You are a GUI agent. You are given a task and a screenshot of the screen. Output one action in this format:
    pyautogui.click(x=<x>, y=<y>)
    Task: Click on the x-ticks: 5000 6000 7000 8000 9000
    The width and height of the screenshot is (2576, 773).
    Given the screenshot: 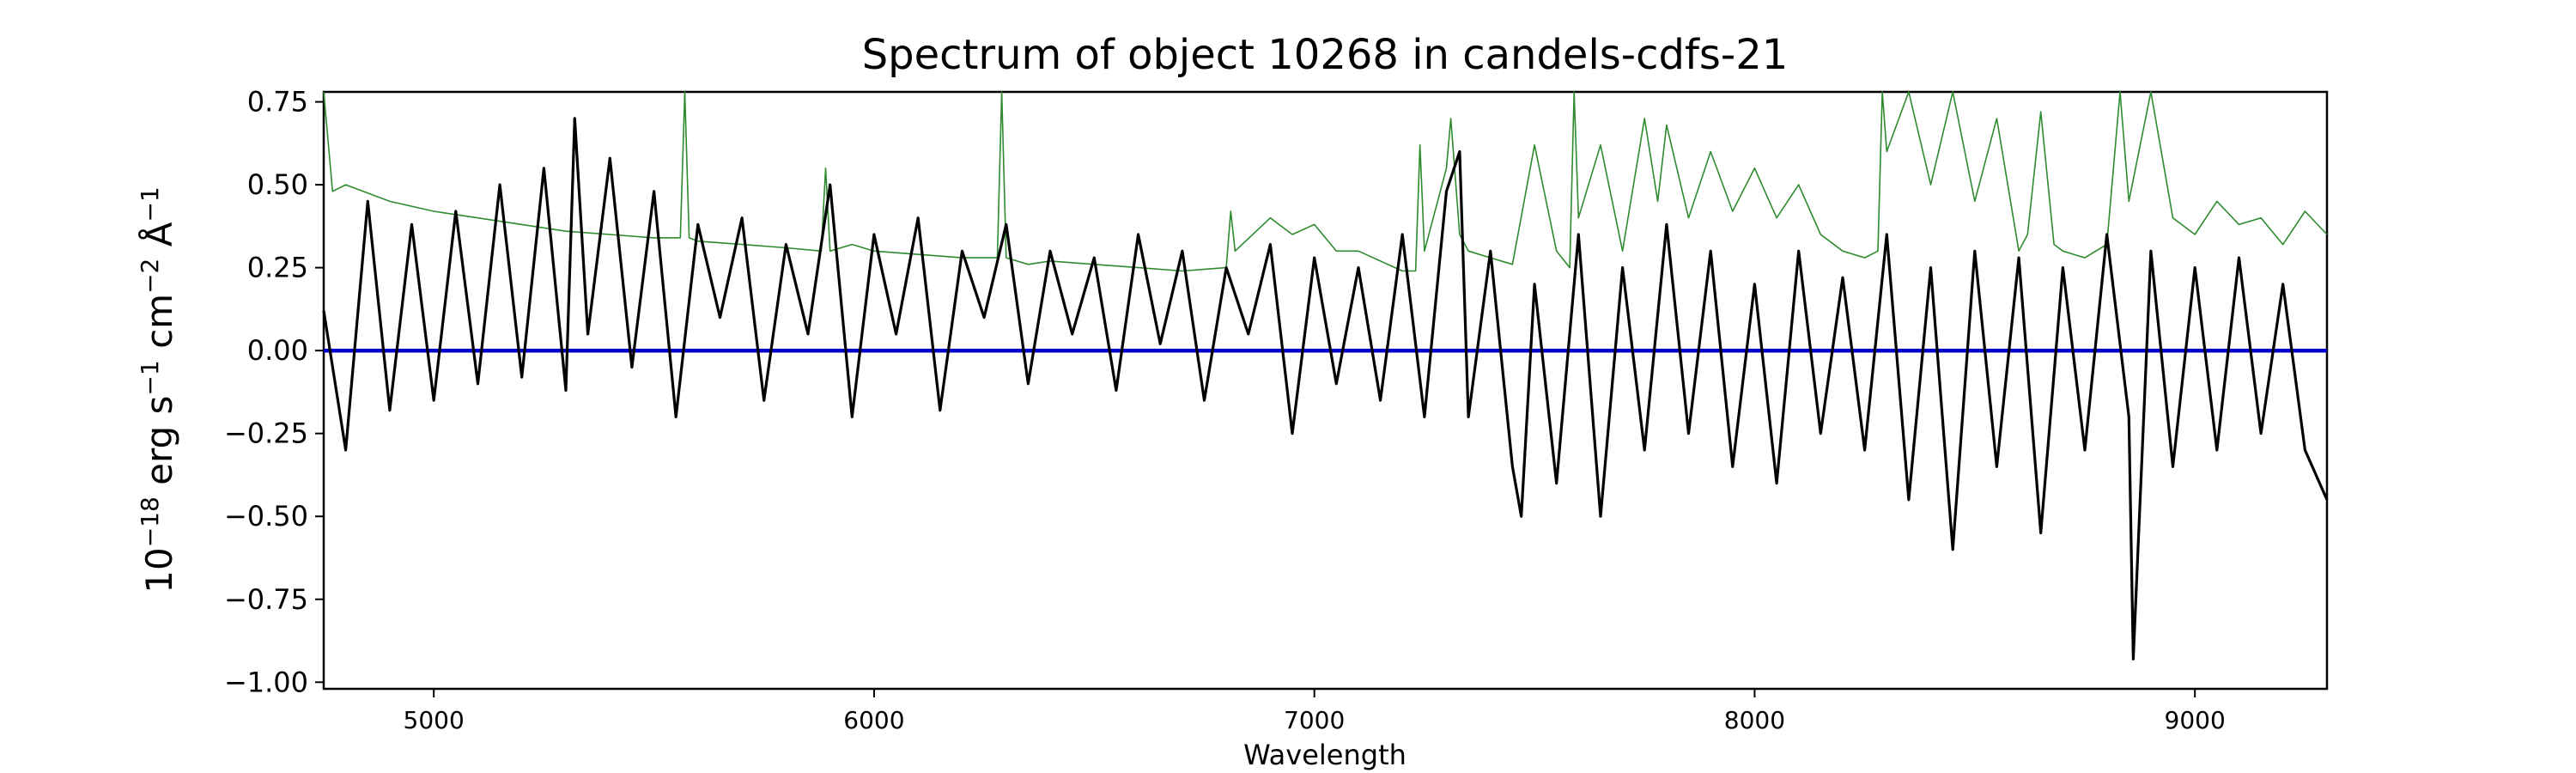 What is the action you would take?
    pyautogui.click(x=1315, y=711)
    